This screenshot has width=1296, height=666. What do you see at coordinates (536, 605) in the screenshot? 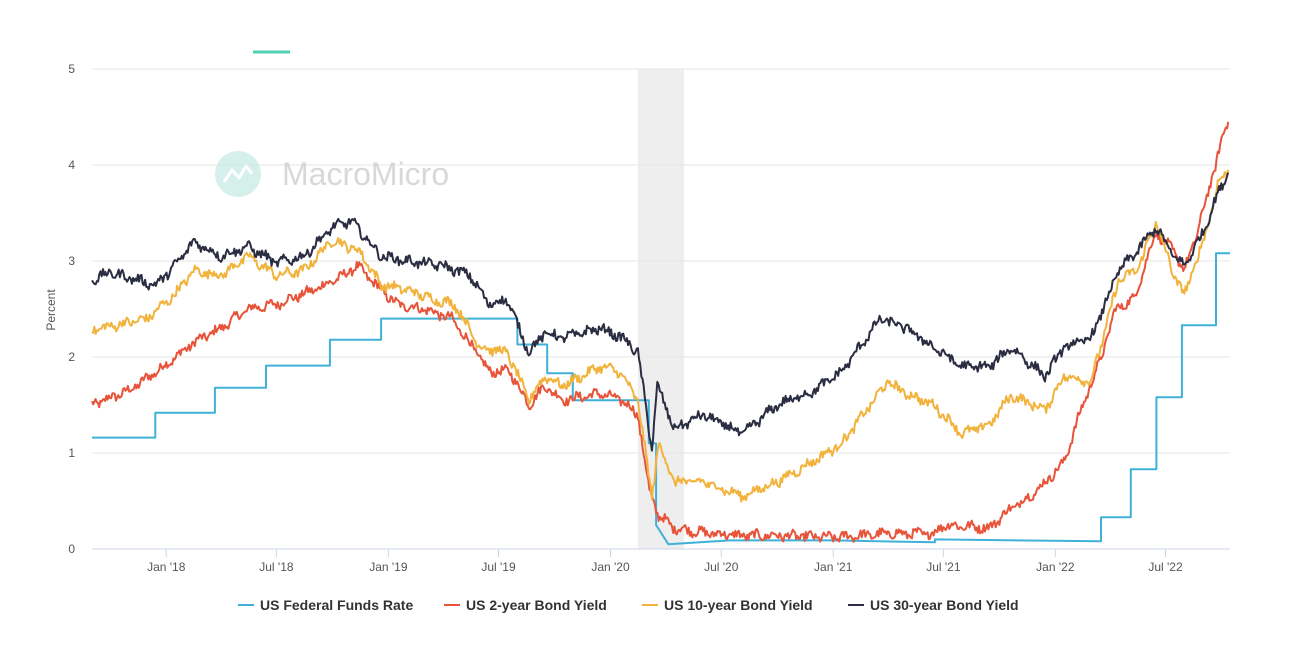
I see `legend-label: US 2-year Bond Yield` at bounding box center [536, 605].